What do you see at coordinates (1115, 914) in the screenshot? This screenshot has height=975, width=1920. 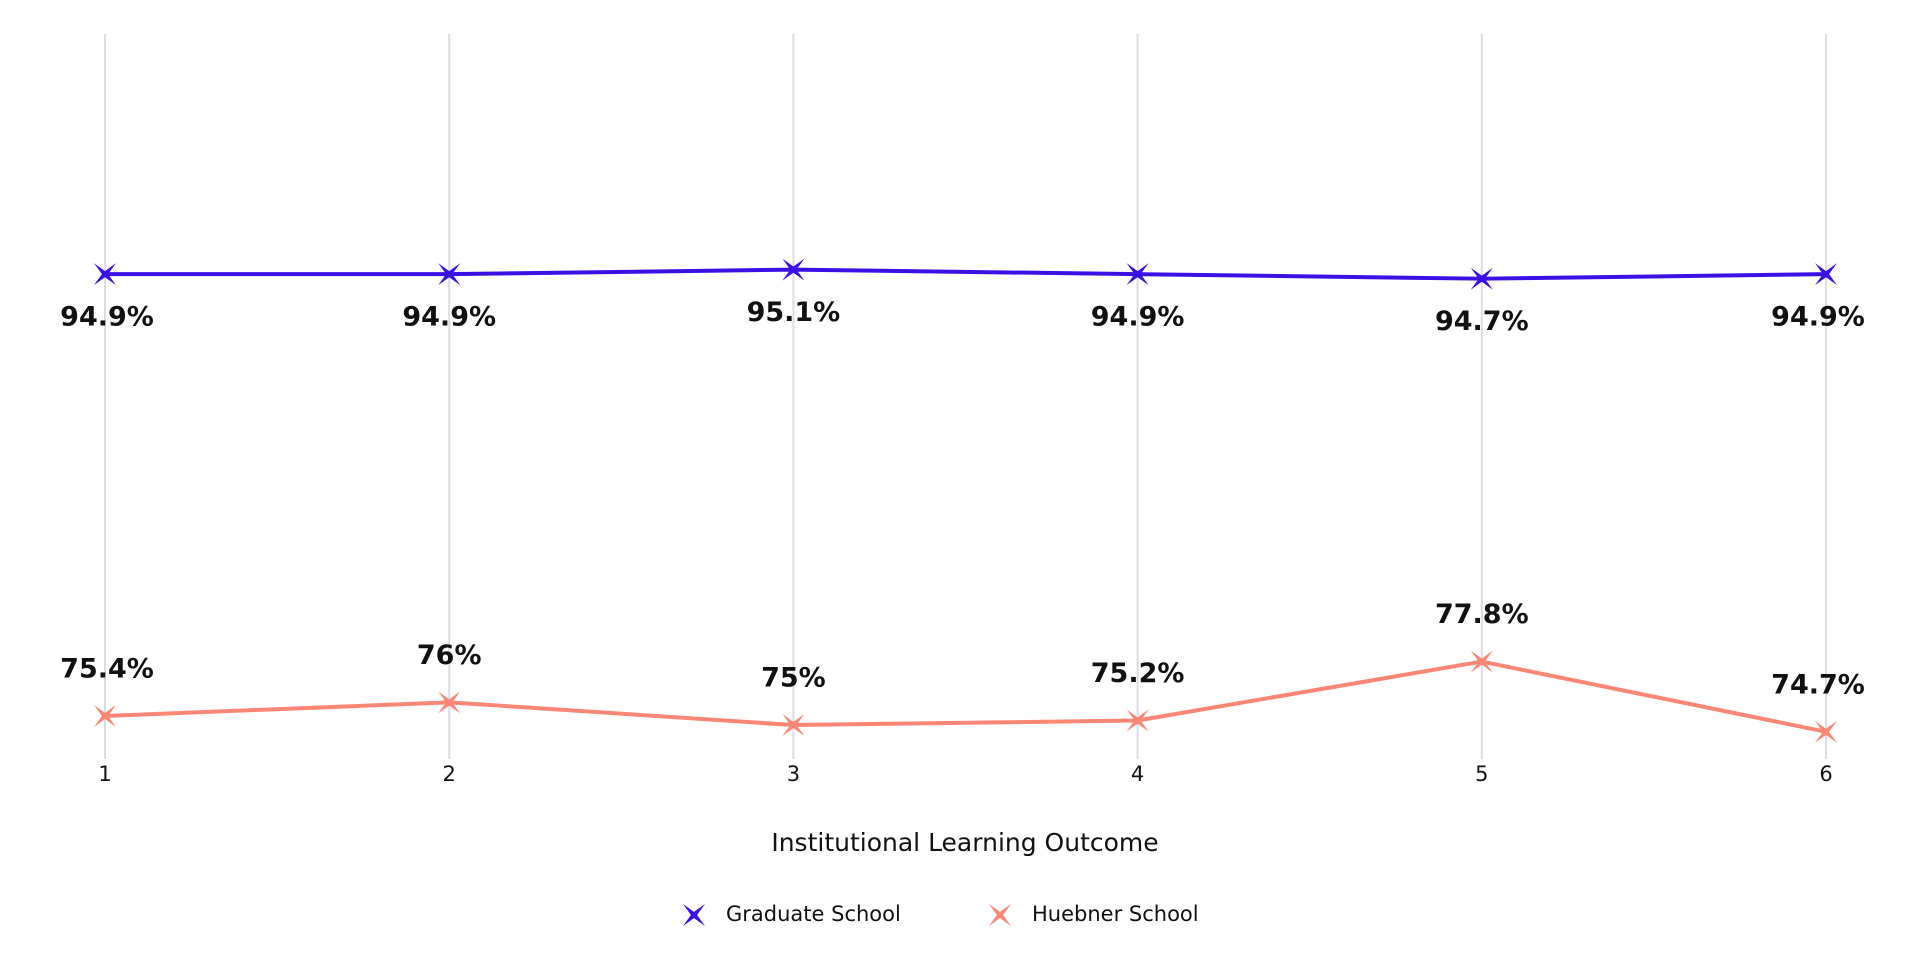 I see `legend-label: Huebner School` at bounding box center [1115, 914].